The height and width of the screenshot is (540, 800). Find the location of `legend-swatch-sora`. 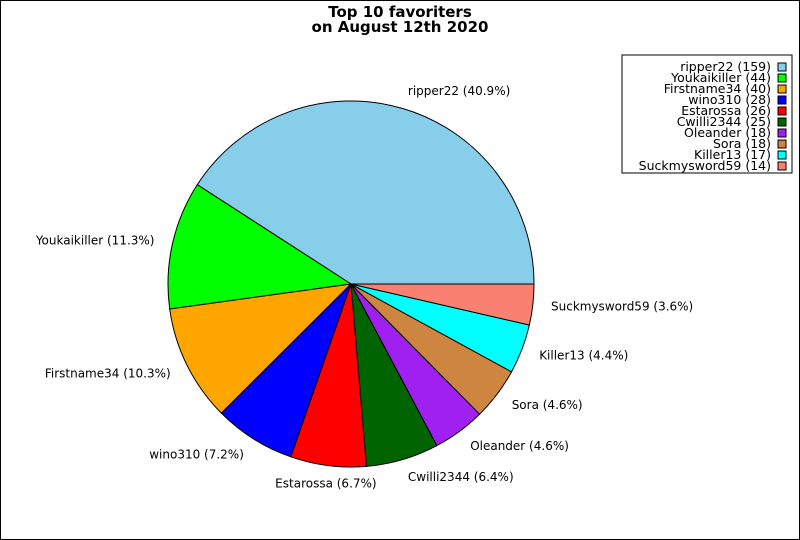

legend-swatch-sora is located at coordinates (782, 144).